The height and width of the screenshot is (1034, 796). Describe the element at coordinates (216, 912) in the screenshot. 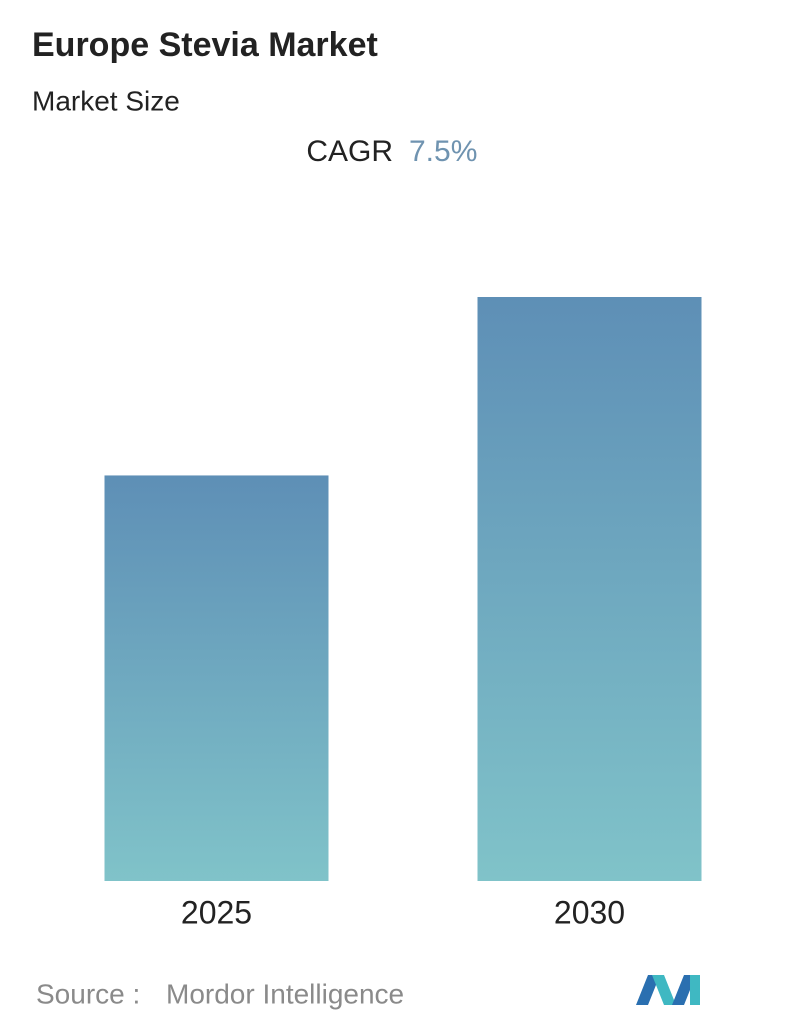

I see `x-tick-label: 2025` at that location.